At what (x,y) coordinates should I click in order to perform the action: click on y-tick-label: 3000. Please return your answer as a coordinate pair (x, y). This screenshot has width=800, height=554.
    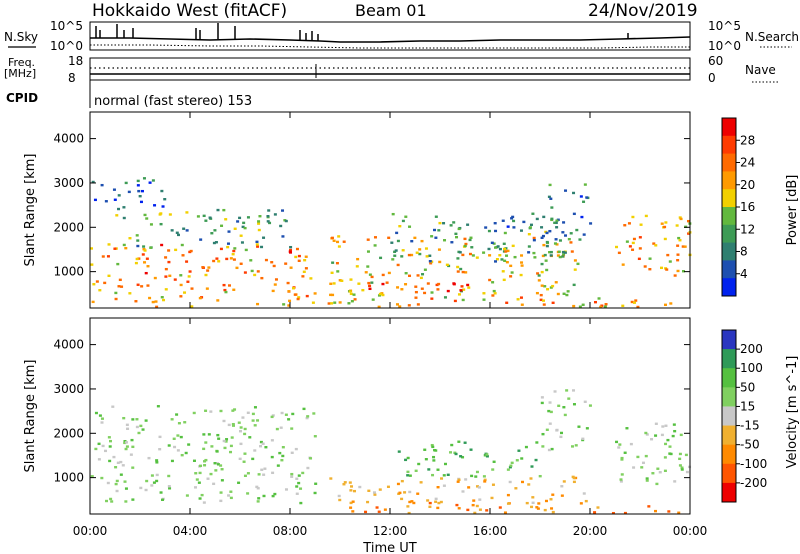
    Looking at the image, I should click on (68, 389).